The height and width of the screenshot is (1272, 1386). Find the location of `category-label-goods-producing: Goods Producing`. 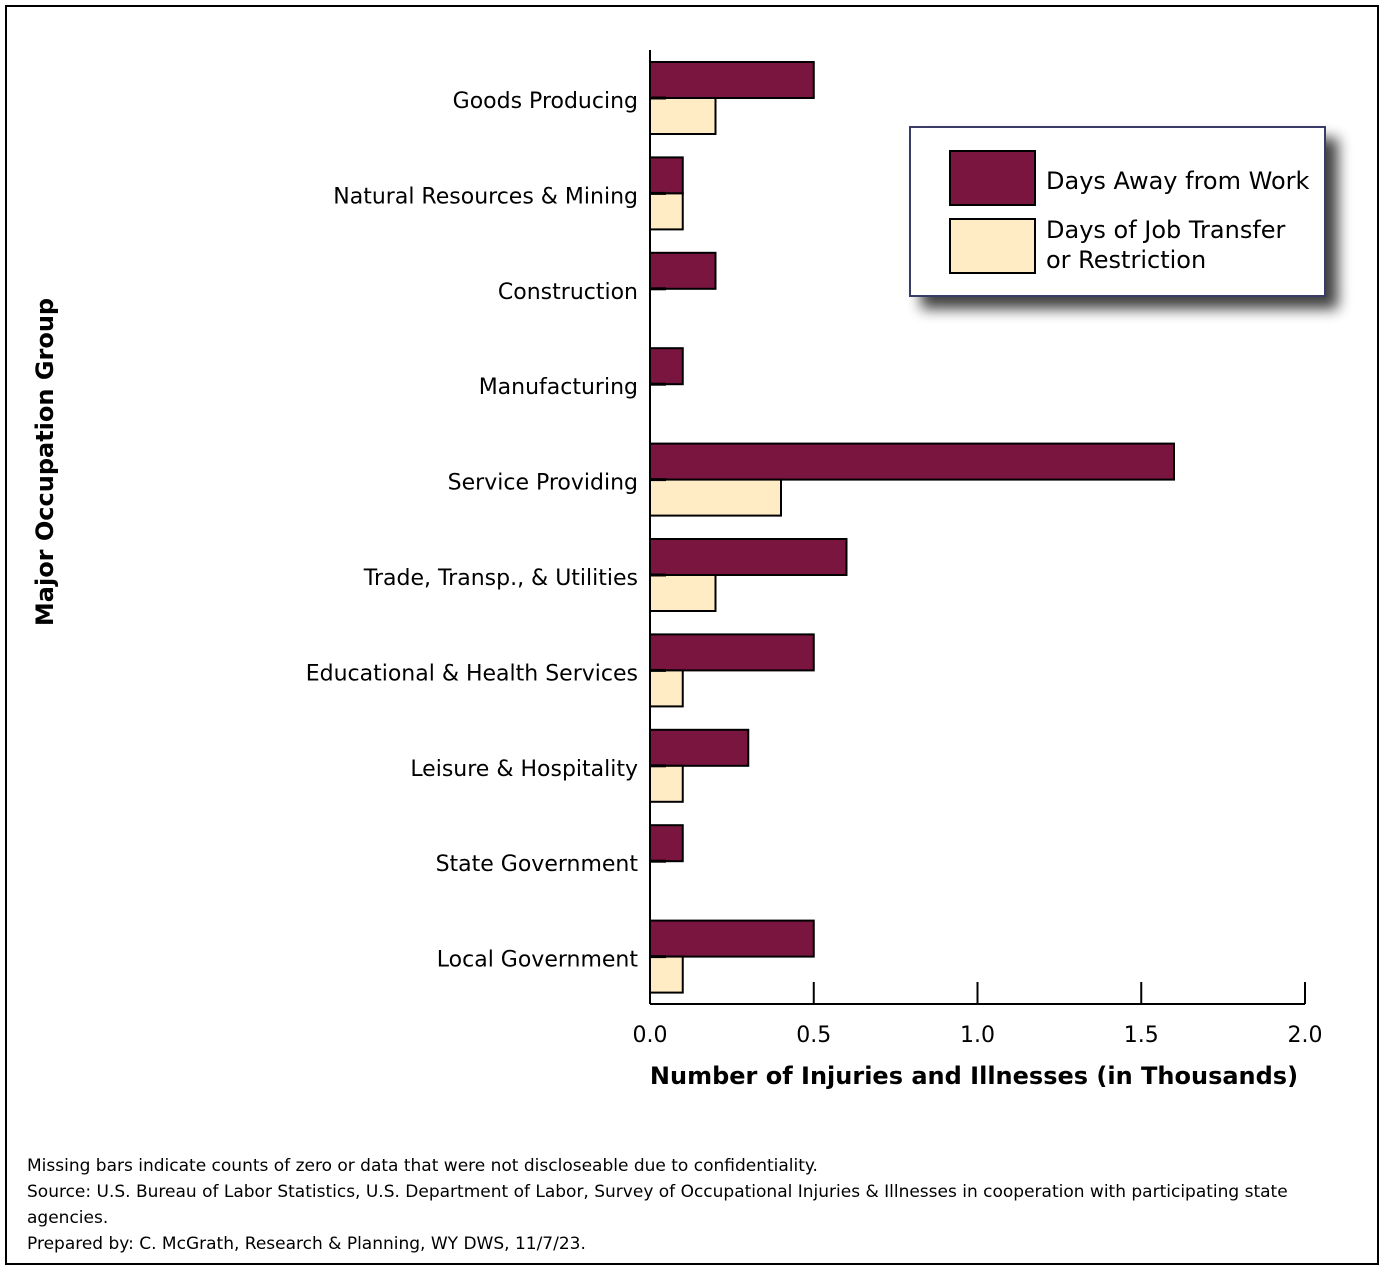

category-label-goods-producing: Goods Producing is located at coordinates (545, 101).